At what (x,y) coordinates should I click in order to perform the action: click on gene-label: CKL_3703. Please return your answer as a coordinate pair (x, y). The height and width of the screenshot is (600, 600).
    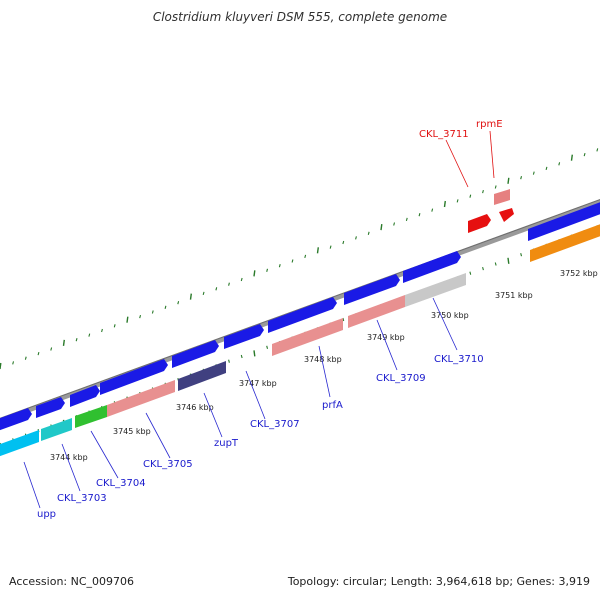
    Looking at the image, I should click on (82, 498).